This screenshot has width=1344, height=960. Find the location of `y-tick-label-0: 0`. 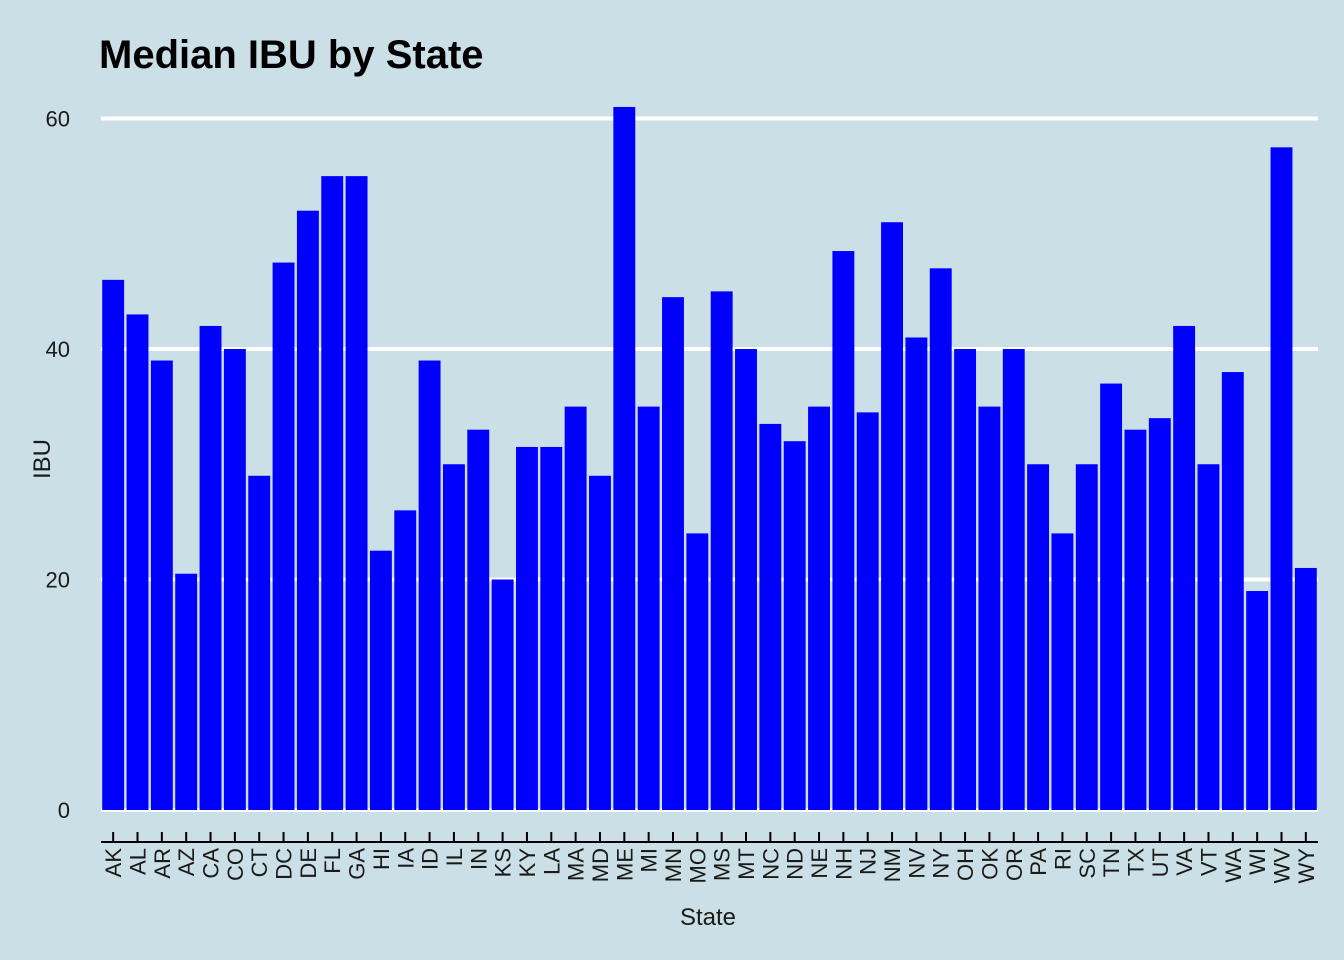

y-tick-label-0: 0 is located at coordinates (64, 810).